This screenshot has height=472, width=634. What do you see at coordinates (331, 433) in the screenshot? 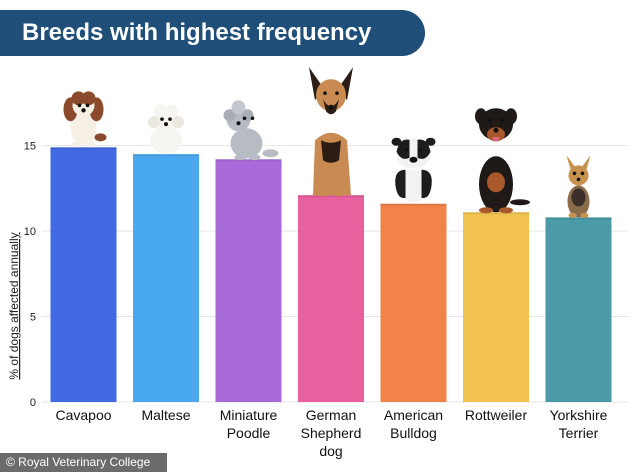
I see `x-tick-label: German Shepherd dog` at bounding box center [331, 433].